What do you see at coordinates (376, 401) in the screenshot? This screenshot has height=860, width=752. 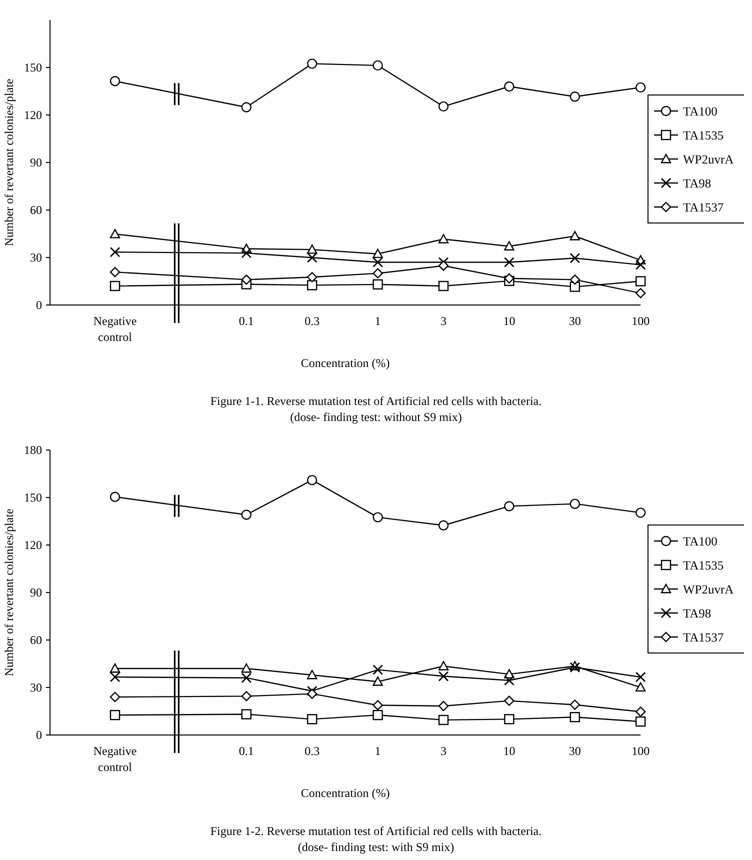 I see `text: Figure 1-1. Reverse mutation test of Artificial red cells with bacteria.` at bounding box center [376, 401].